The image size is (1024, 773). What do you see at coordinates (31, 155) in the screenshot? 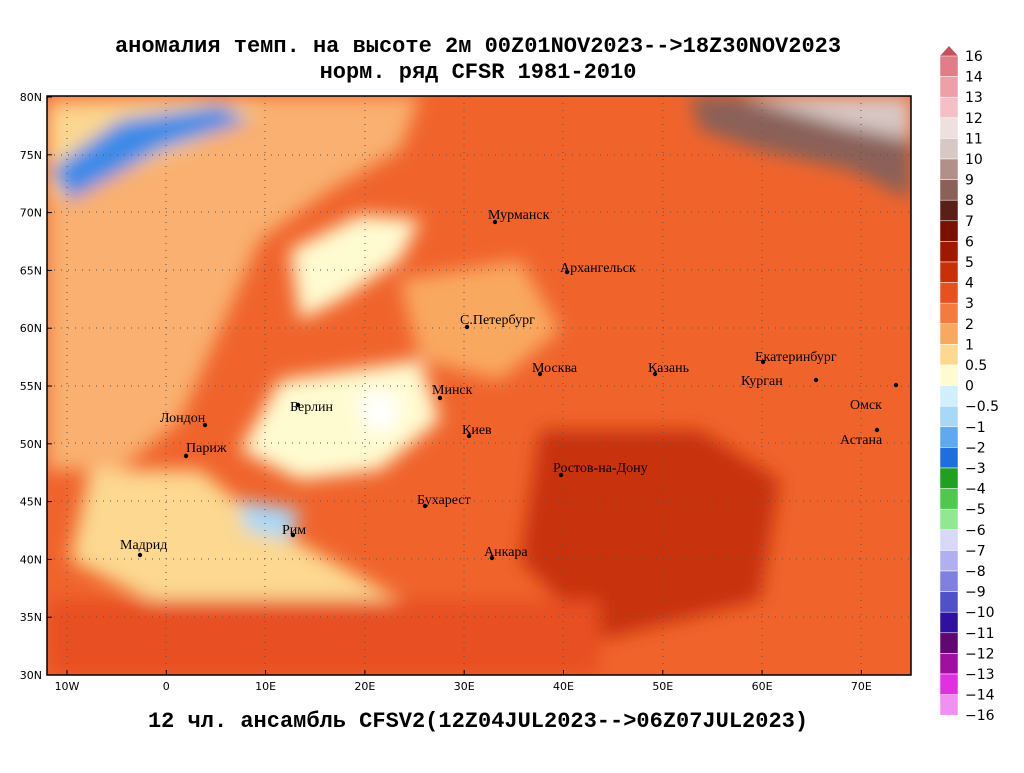
I see `lat-label: 75N` at bounding box center [31, 155].